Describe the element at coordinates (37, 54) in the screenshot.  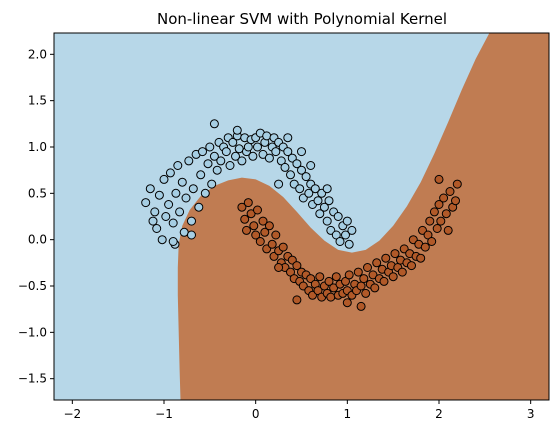
I see `y-tick-label: 2.0` at that location.